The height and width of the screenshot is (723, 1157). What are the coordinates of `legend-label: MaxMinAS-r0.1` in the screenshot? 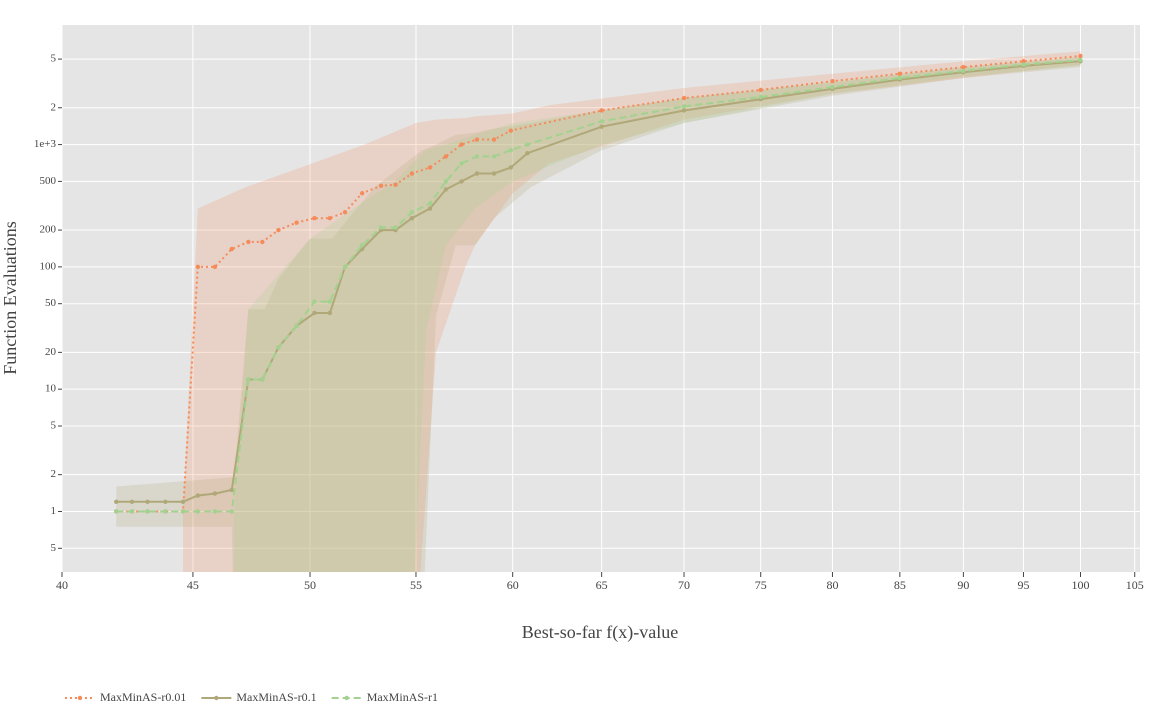 It's located at (276, 697).